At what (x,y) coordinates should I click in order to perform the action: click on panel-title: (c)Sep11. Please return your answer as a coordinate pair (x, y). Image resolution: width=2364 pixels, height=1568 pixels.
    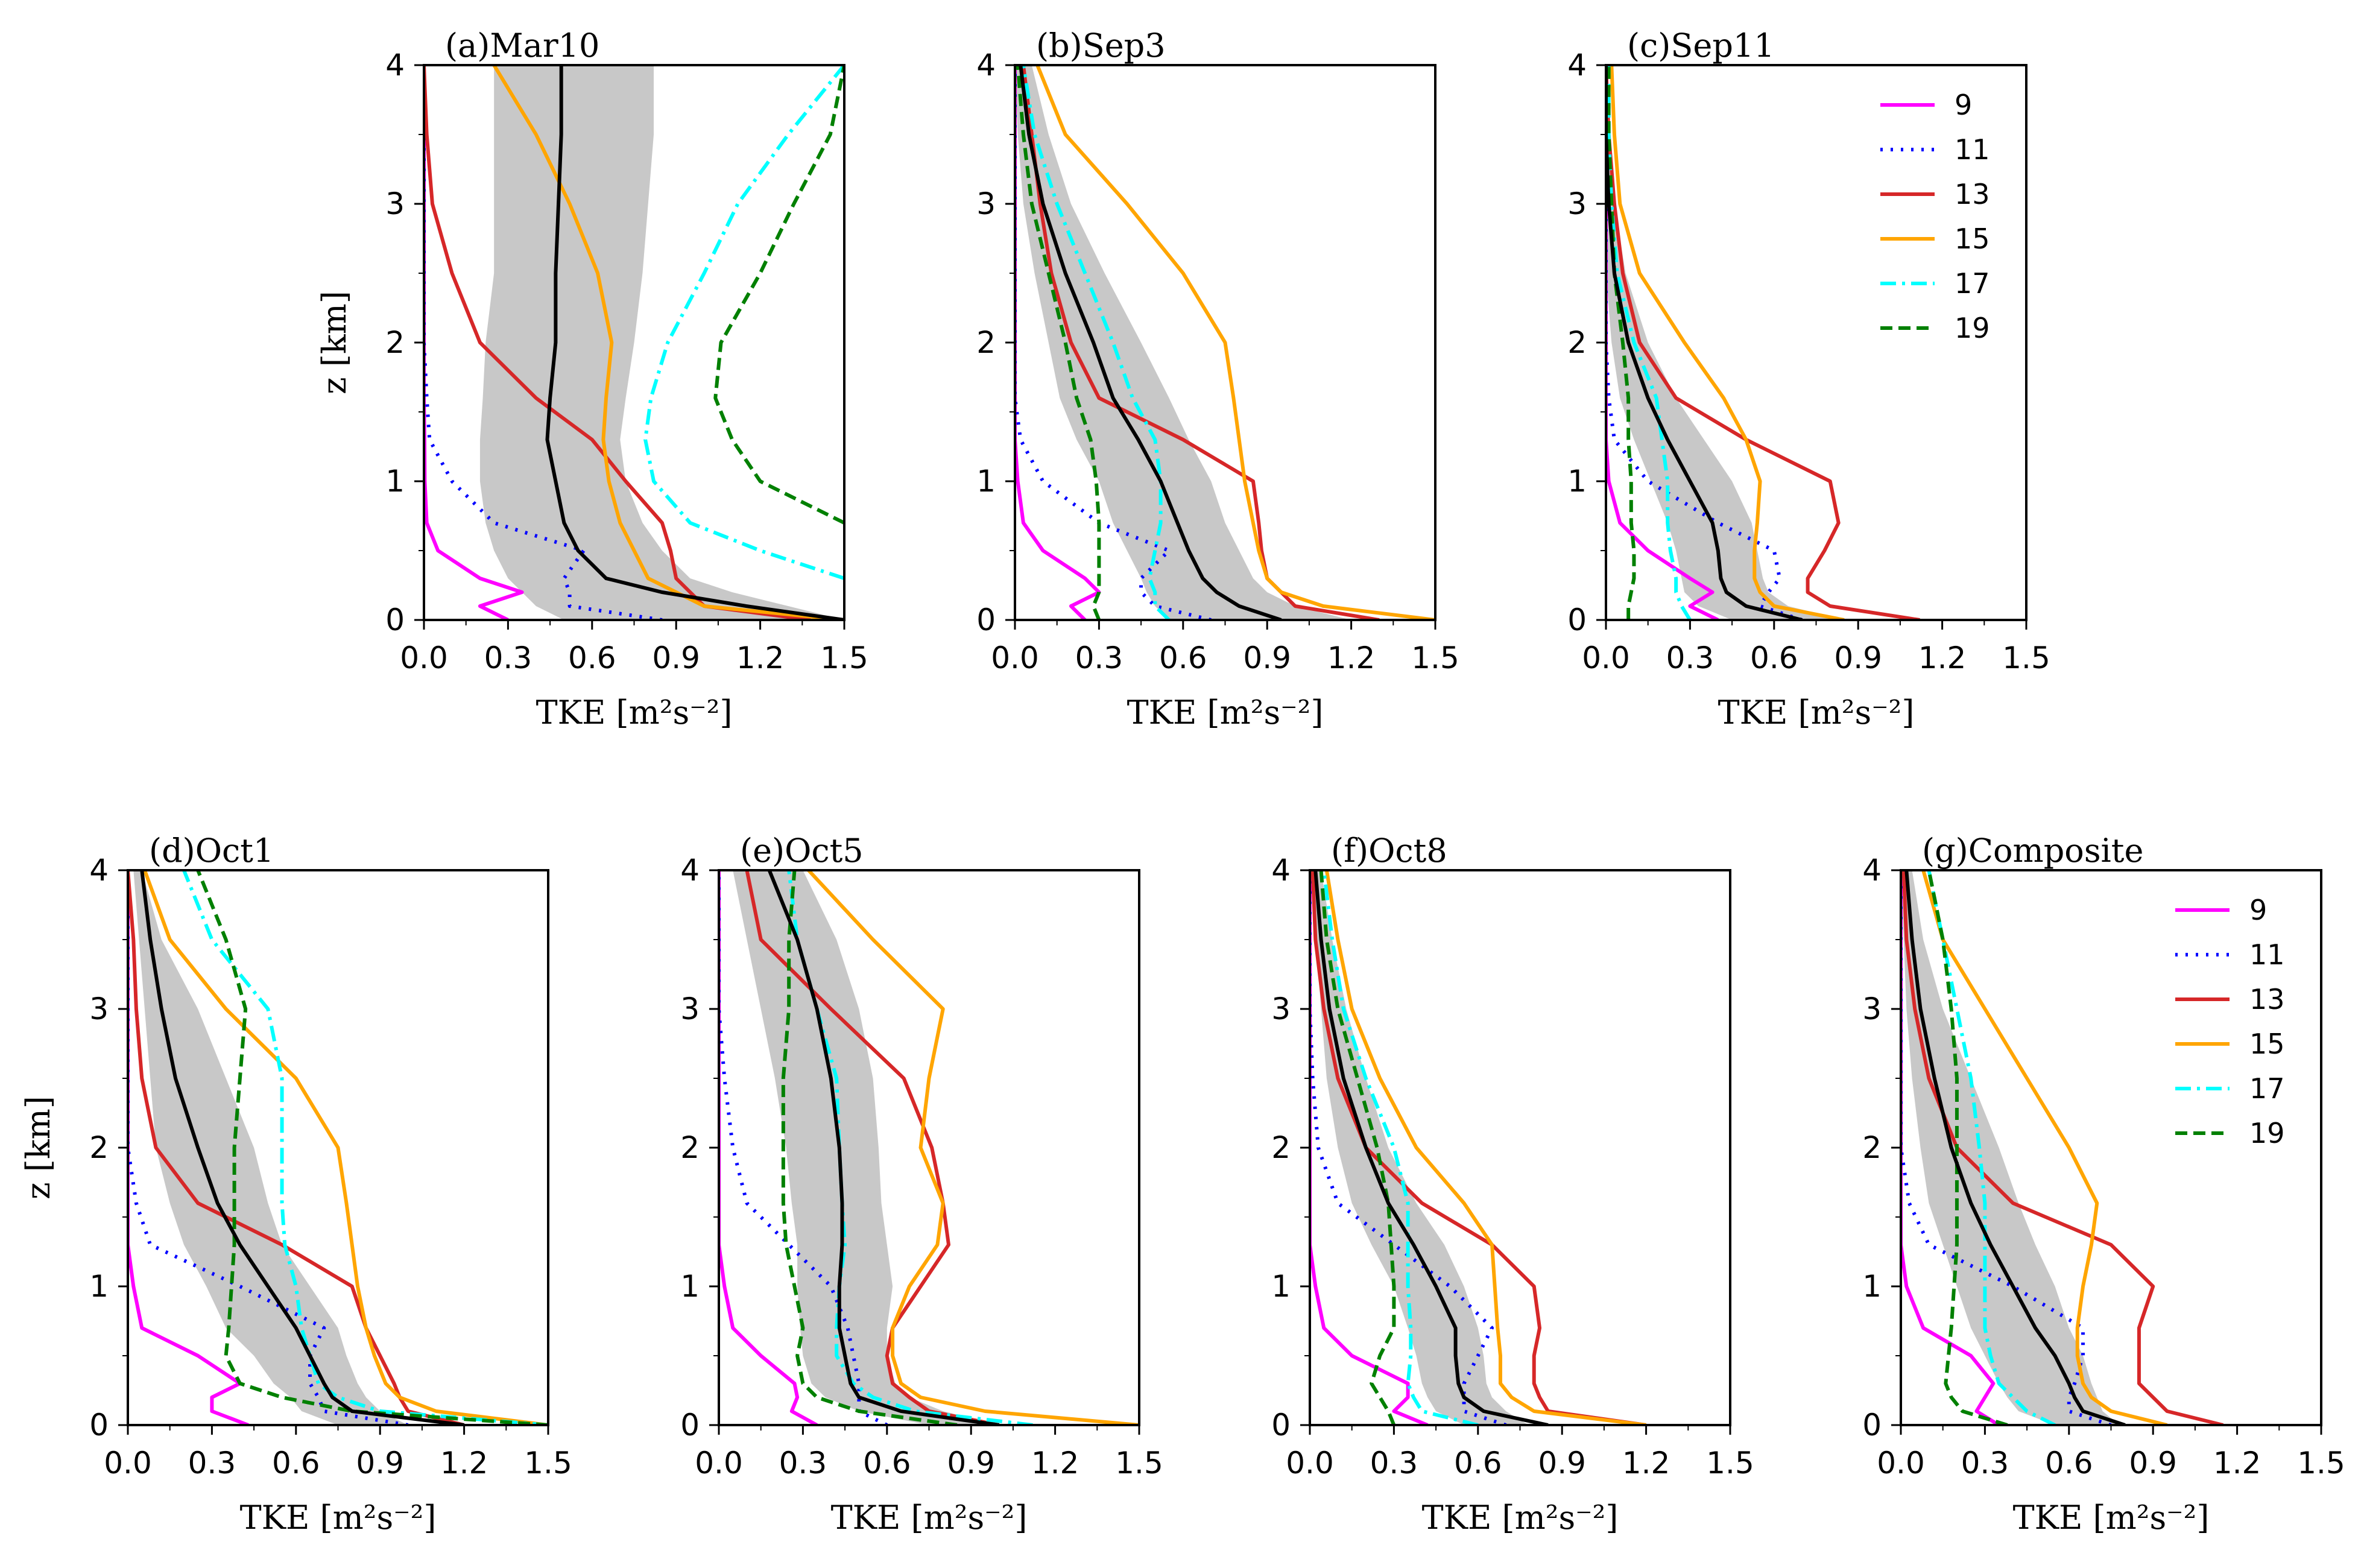
    Looking at the image, I should click on (1701, 46).